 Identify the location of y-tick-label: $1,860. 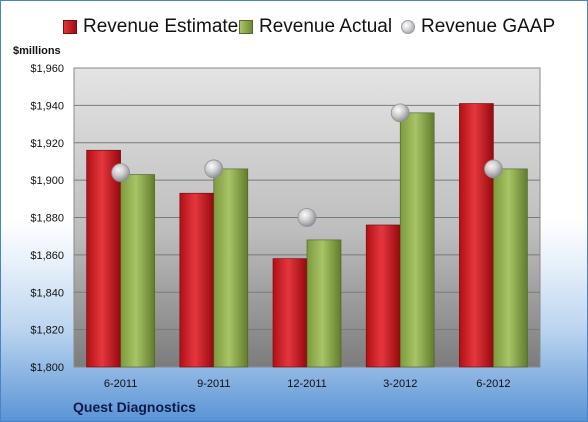
(47, 256).